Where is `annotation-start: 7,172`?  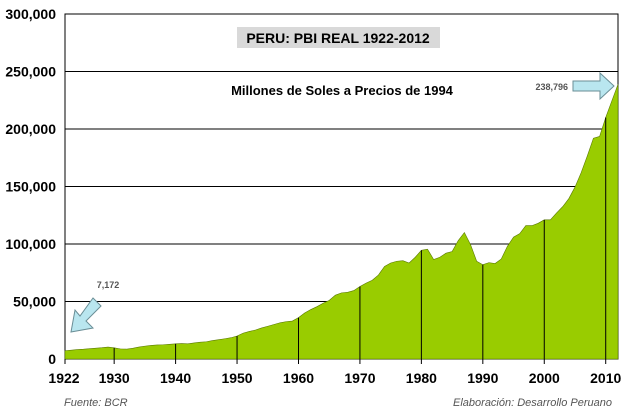
annotation-start: 7,172 is located at coordinates (95, 306).